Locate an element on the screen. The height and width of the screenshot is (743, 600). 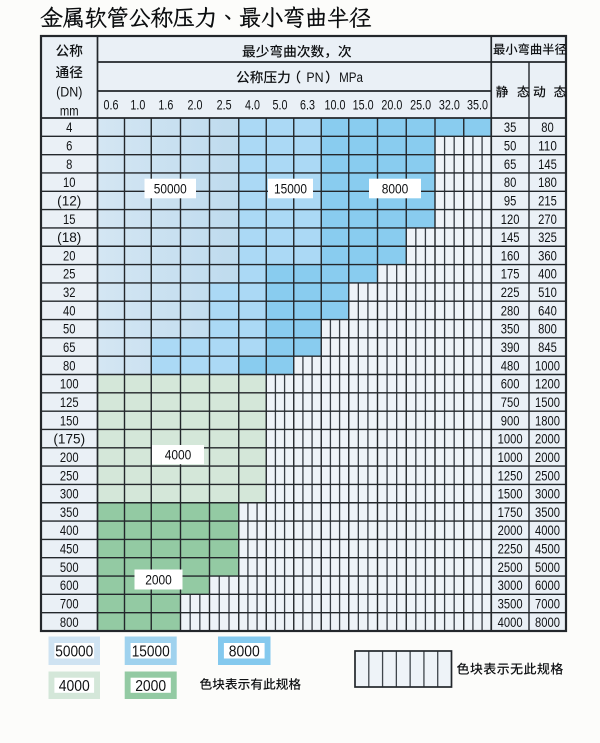
svg-text: 35.0 is located at coordinates (477, 104).